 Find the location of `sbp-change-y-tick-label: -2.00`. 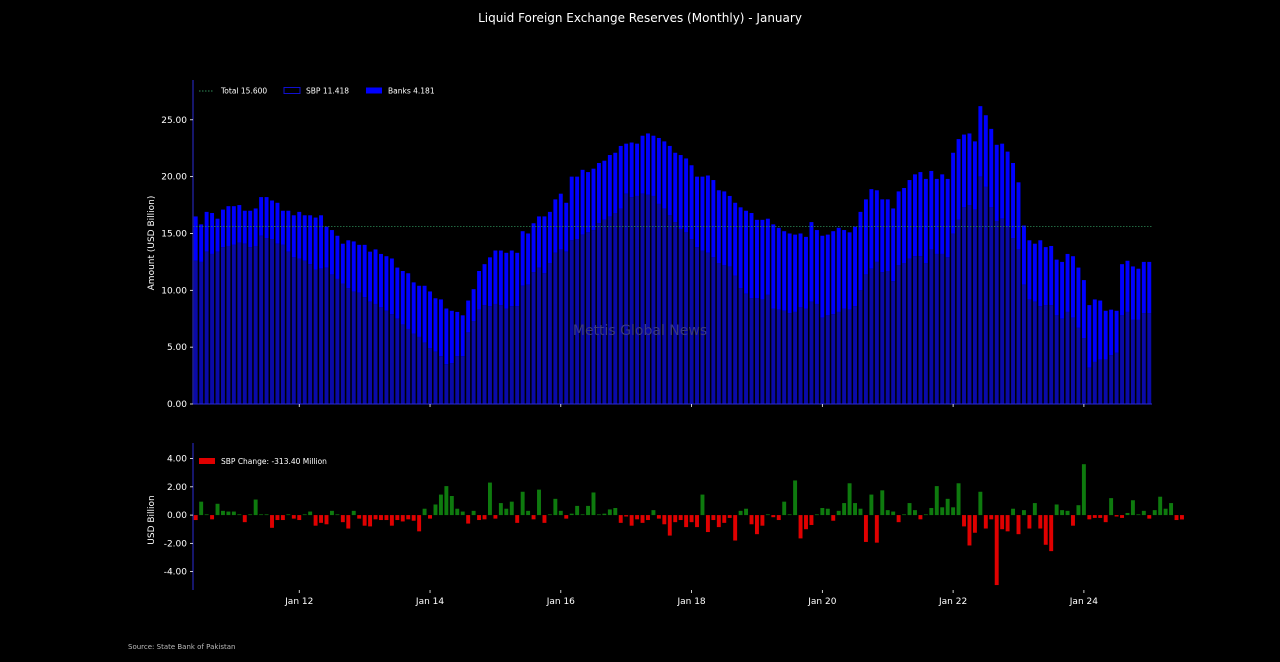

sbp-change-y-tick-label: -2.00 is located at coordinates (176, 544).